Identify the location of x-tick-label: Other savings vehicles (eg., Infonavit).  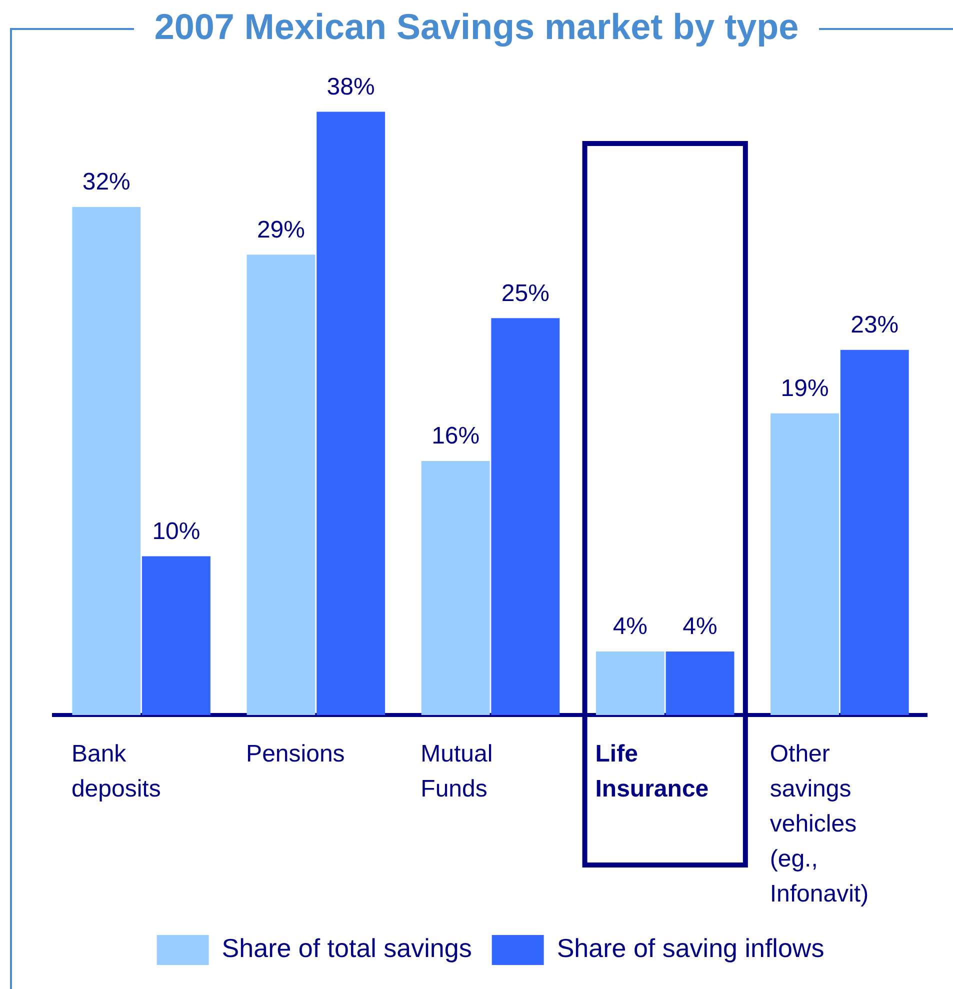
(819, 824).